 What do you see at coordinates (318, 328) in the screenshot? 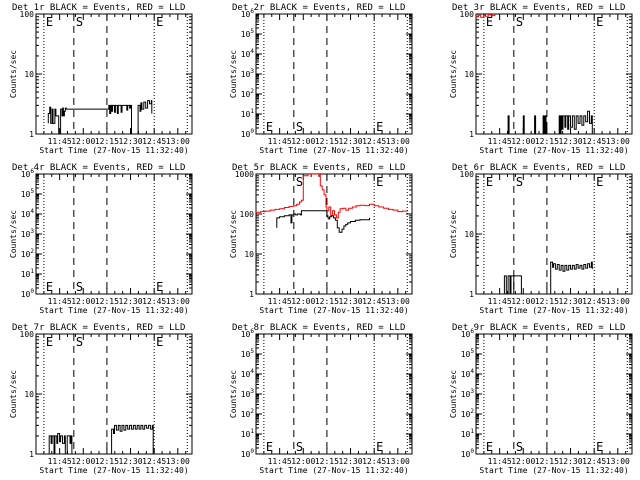
I see `panel-title: Det 8r BLACK = Events, RED = LLD` at bounding box center [318, 328].